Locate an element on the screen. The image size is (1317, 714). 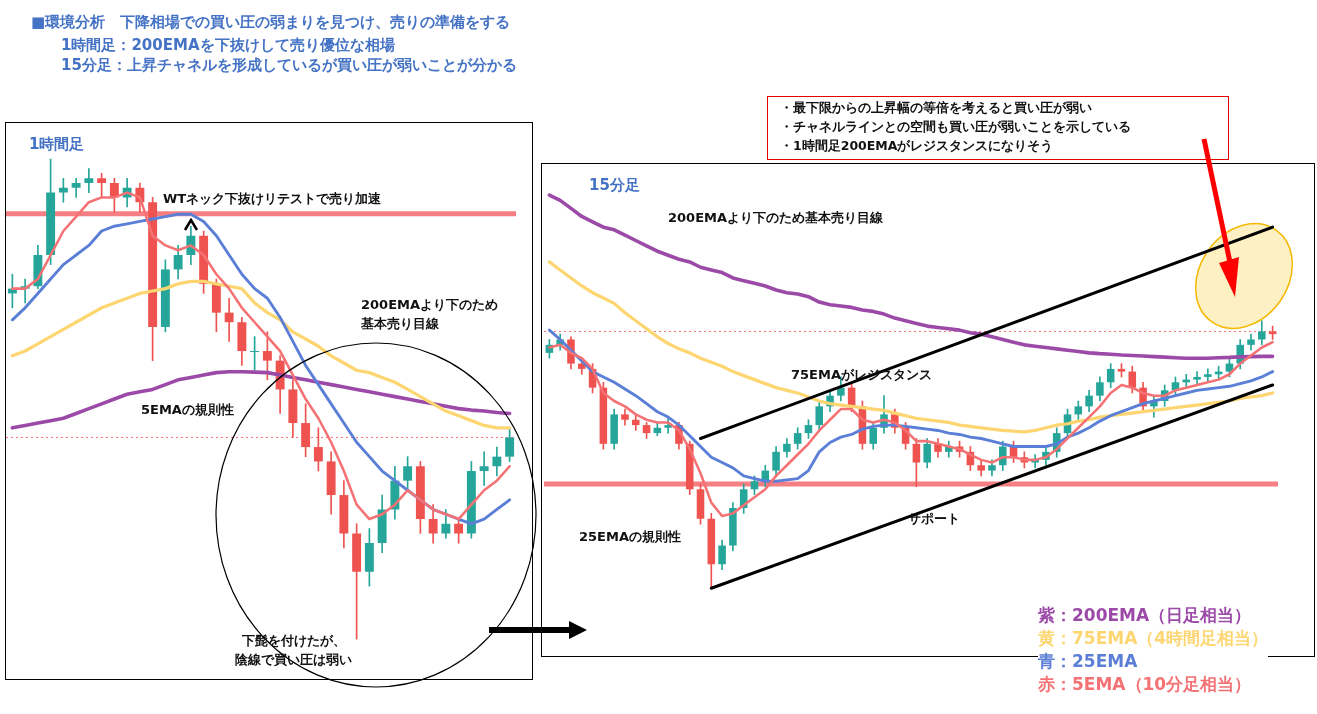
text: 赤：5EMA（10分足相当） is located at coordinates (1145, 684).